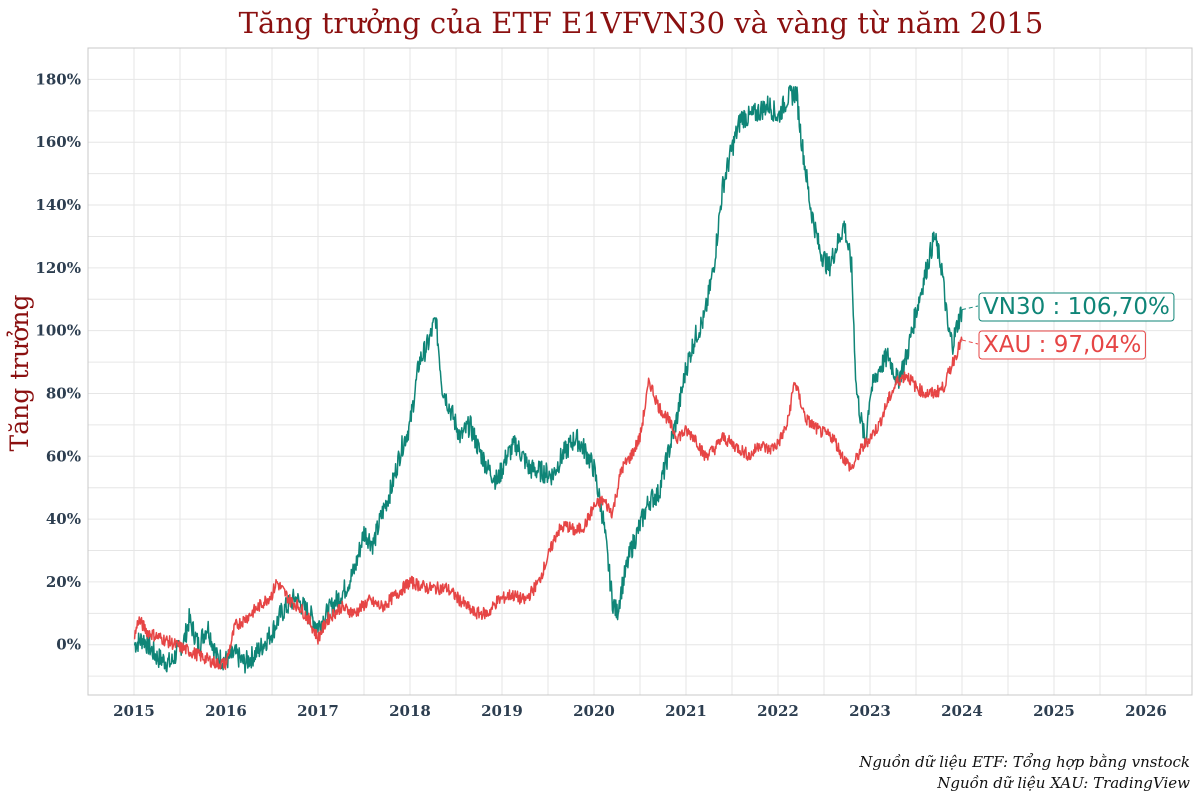  I want to click on y-tick-label: 160%, so click(58, 142).